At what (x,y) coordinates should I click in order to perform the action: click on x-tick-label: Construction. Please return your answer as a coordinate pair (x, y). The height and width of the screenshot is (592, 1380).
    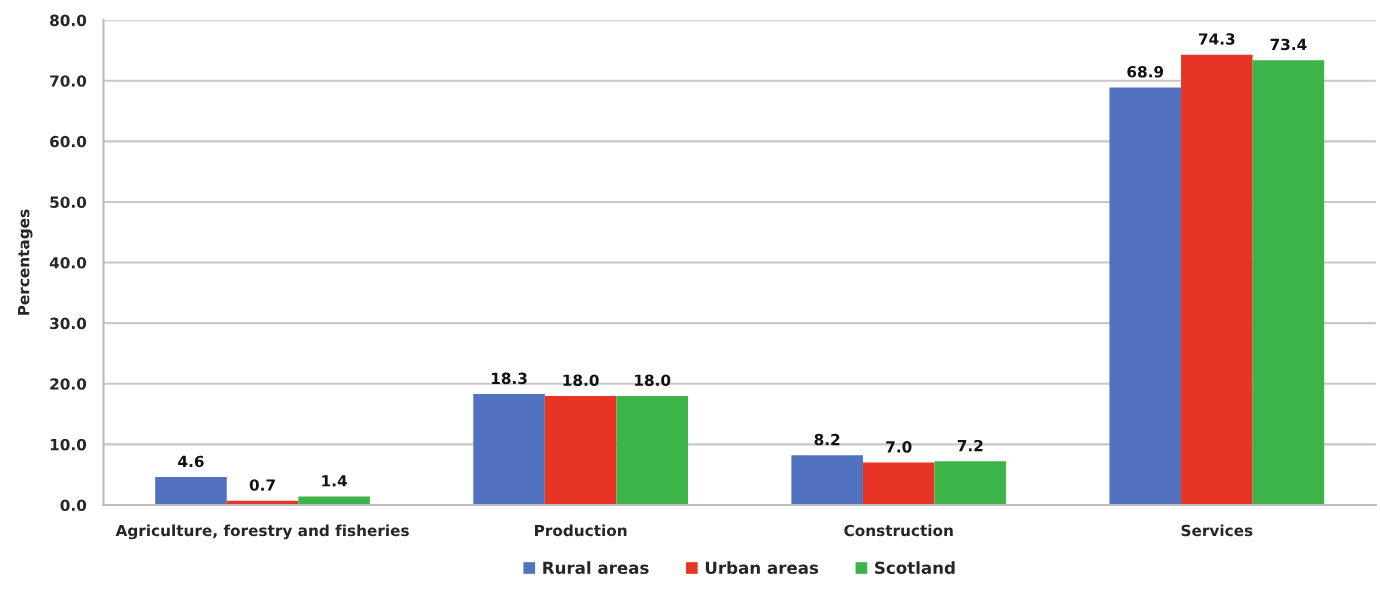
    Looking at the image, I should click on (898, 530).